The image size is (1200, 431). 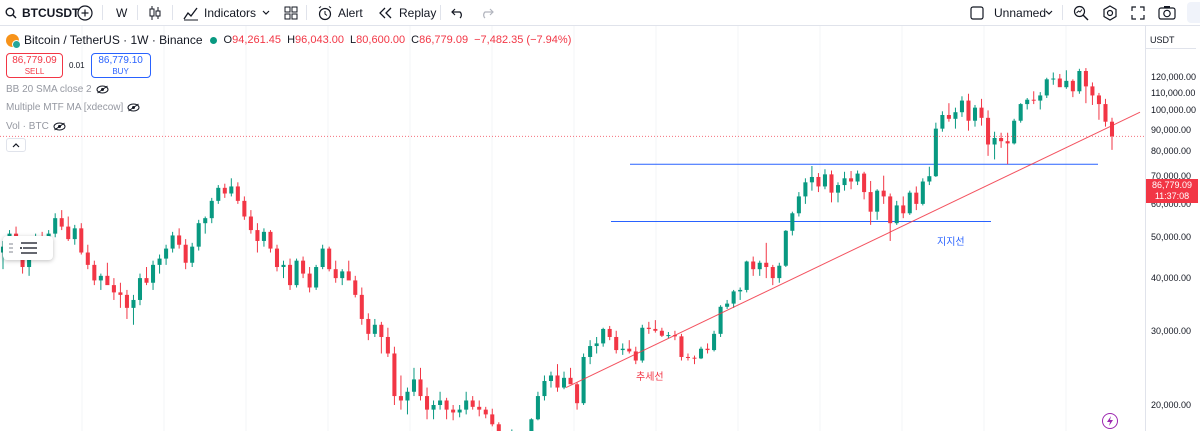 I want to click on quick-search-button, so click(x=1081, y=12).